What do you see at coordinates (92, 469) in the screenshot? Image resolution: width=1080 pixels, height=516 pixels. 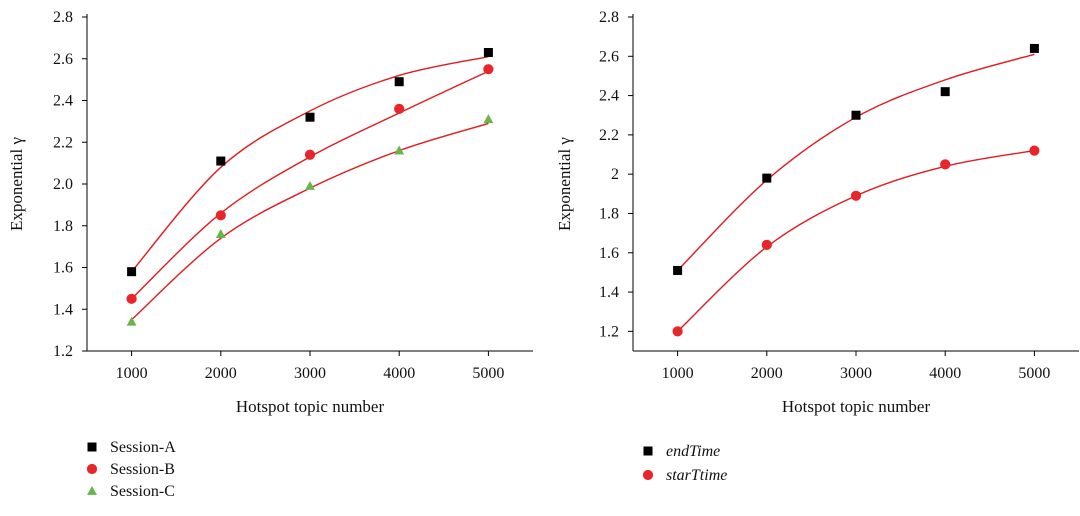 I see `legend-marker-session-b` at bounding box center [92, 469].